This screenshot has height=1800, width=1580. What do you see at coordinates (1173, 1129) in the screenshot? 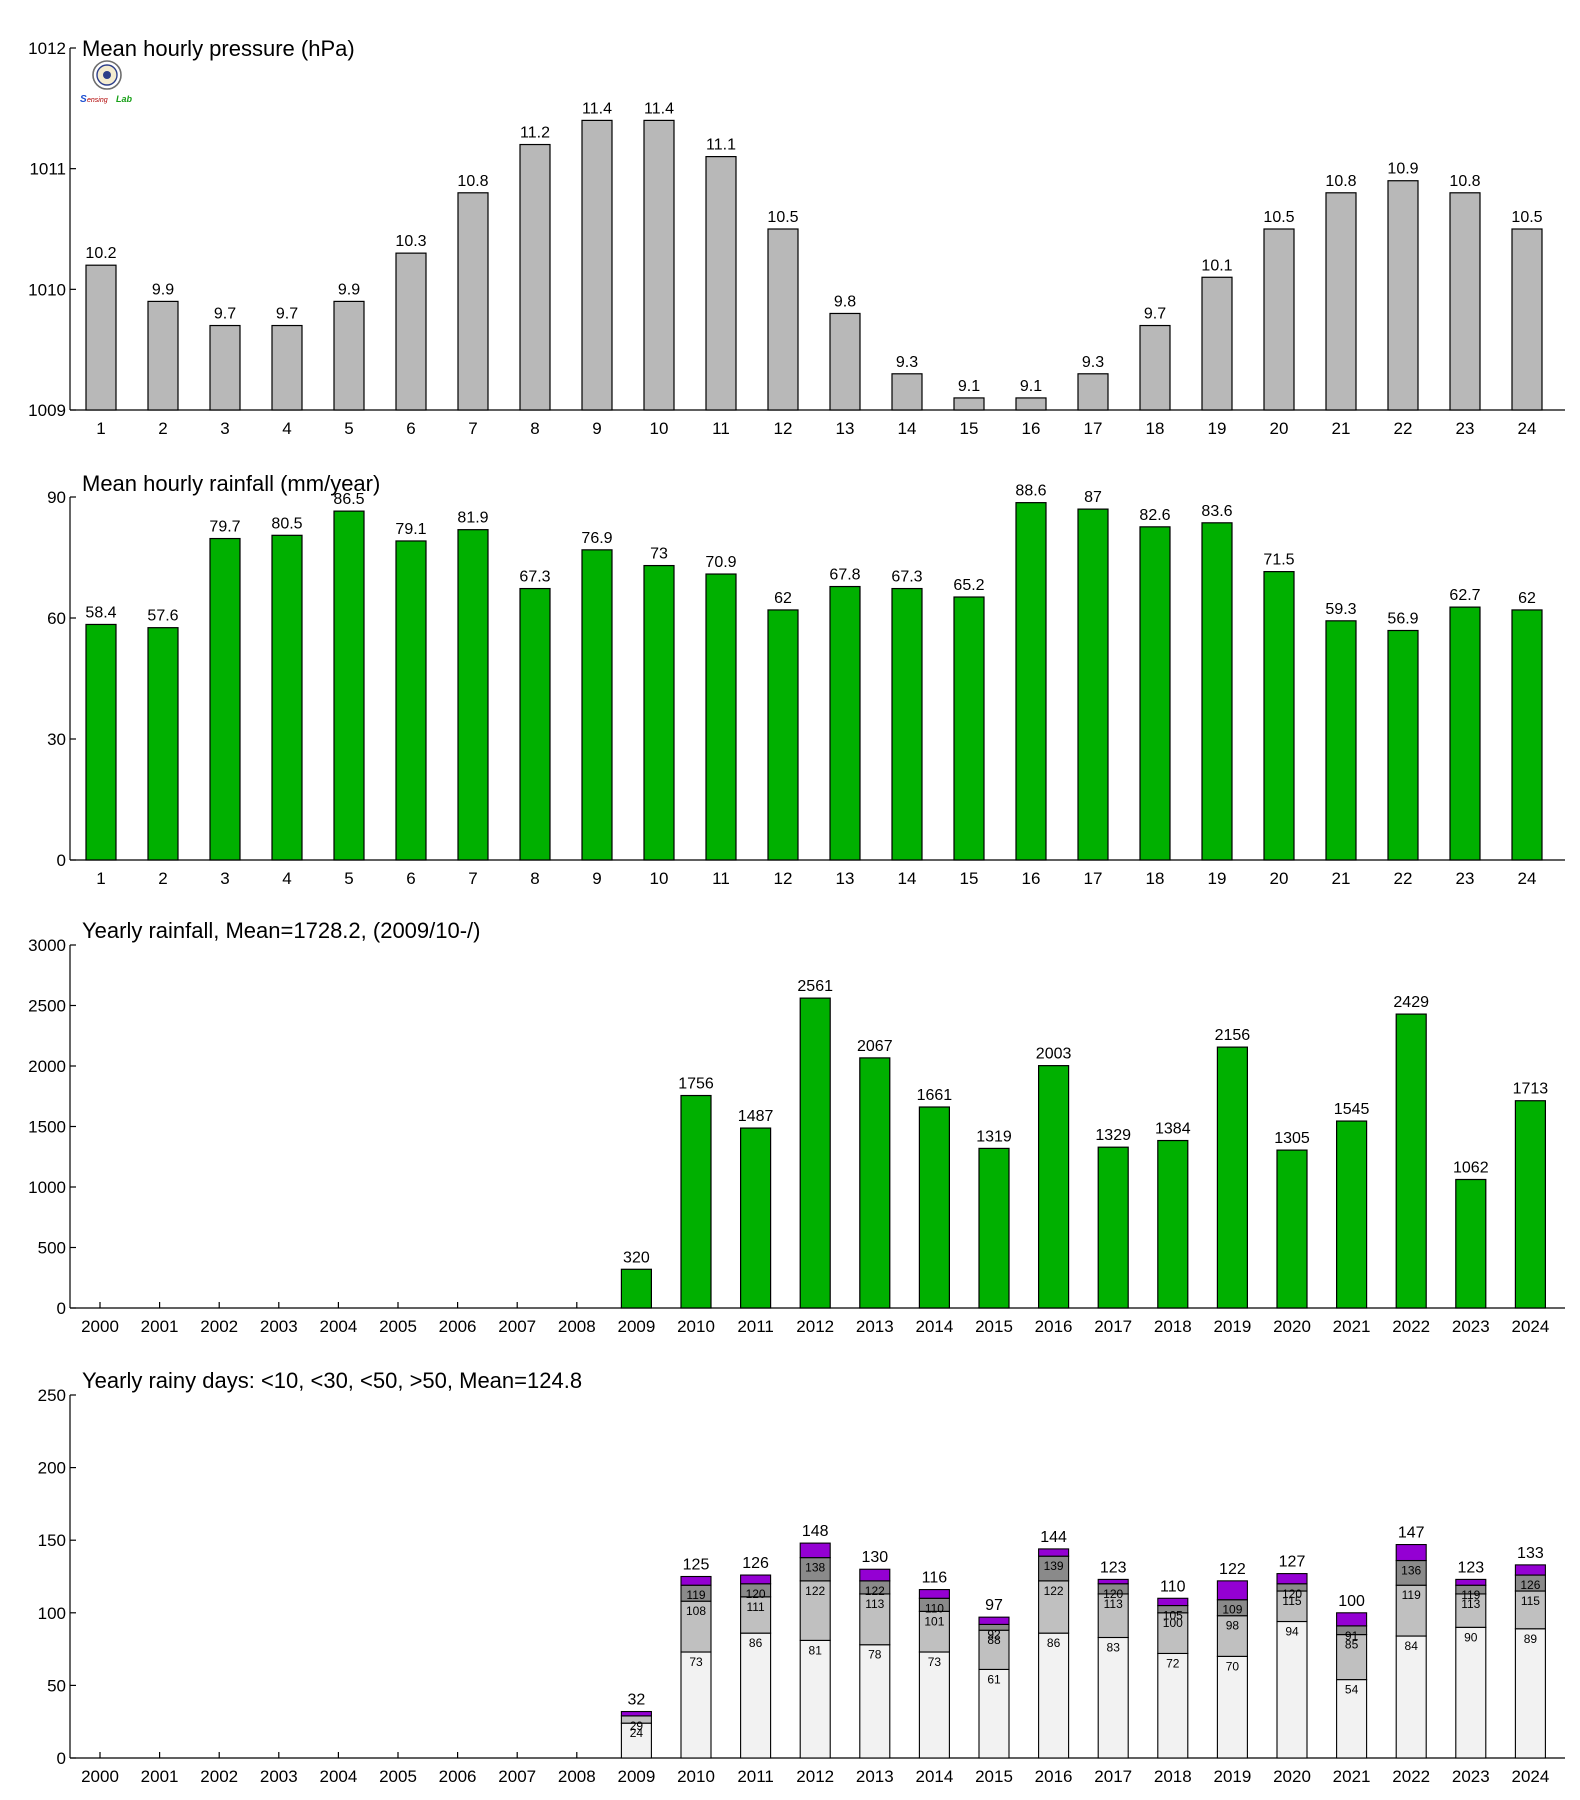
I see `bar-value-label: 1384` at bounding box center [1173, 1129].